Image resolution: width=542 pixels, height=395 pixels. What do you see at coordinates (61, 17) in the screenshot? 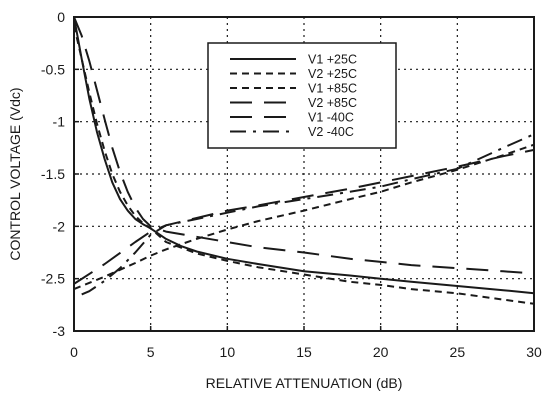
I see `y-tick-label: 0` at bounding box center [61, 17].